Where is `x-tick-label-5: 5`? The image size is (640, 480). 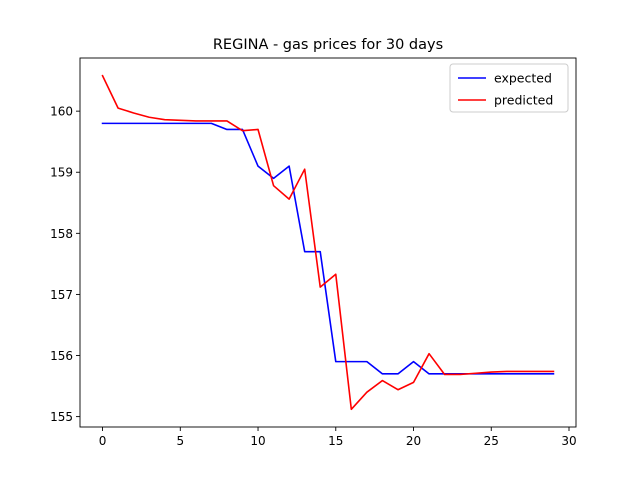 x-tick-label-5: 5 is located at coordinates (180, 441).